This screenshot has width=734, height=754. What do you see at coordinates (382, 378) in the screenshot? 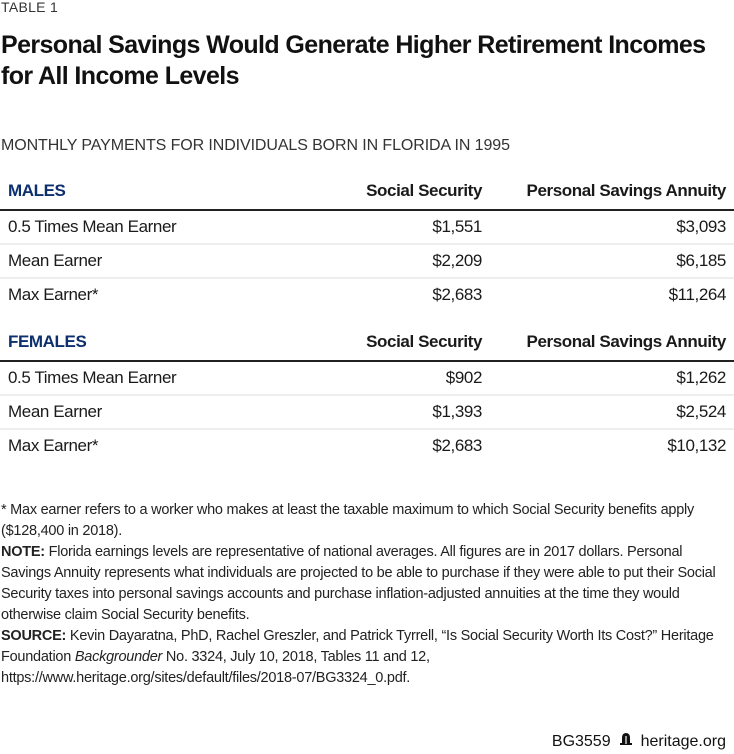
I see `cell: $902` at bounding box center [382, 378].